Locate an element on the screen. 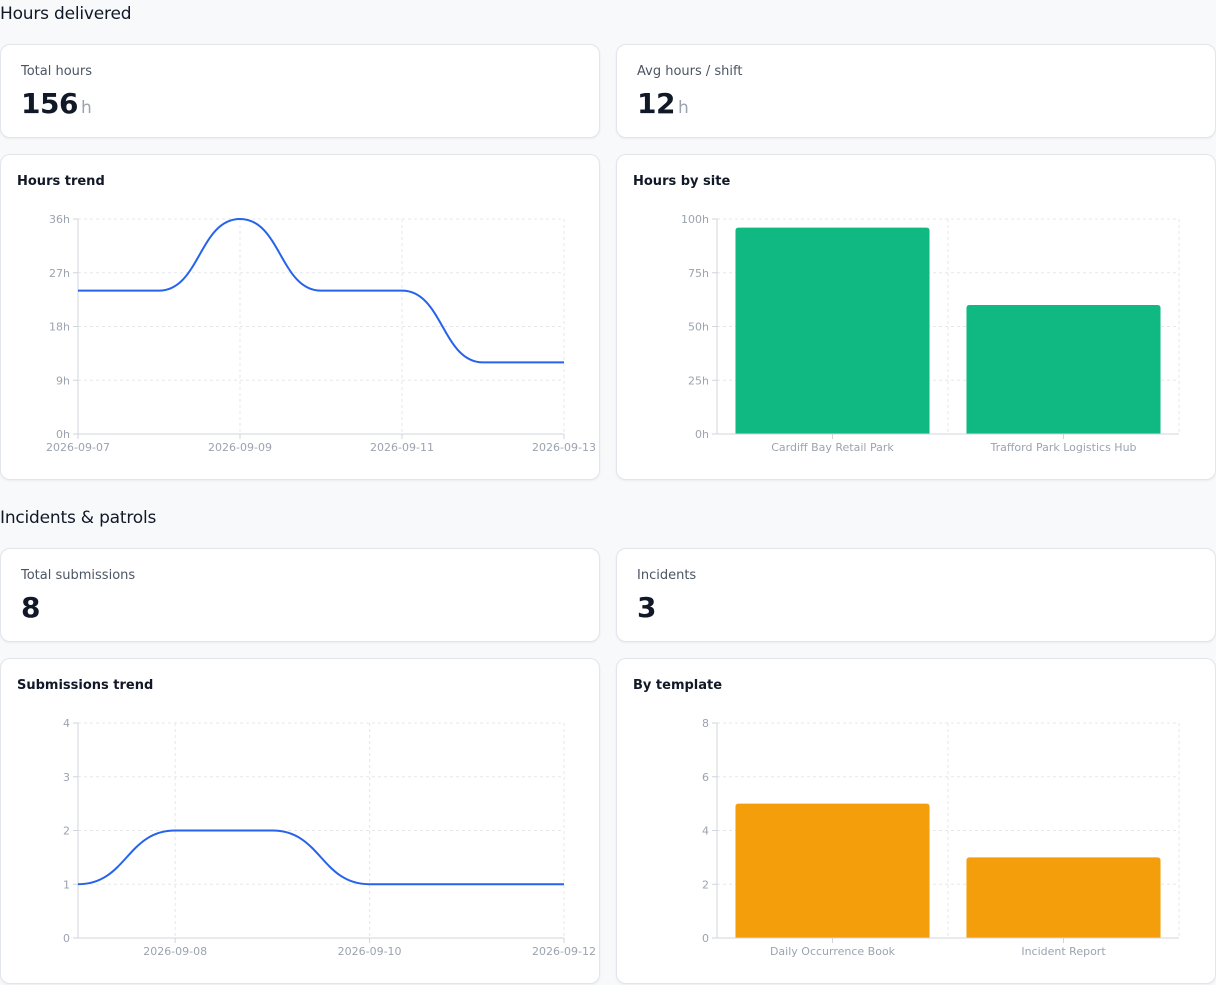  incidents-label: Incidents is located at coordinates (667, 575).